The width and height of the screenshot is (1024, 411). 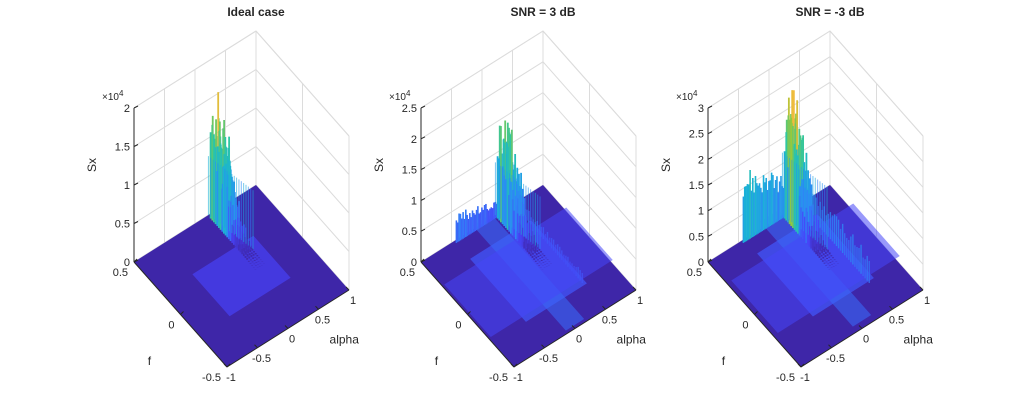 What do you see at coordinates (409, 109) in the screenshot?
I see `z-tick-label: 2.5` at bounding box center [409, 109].